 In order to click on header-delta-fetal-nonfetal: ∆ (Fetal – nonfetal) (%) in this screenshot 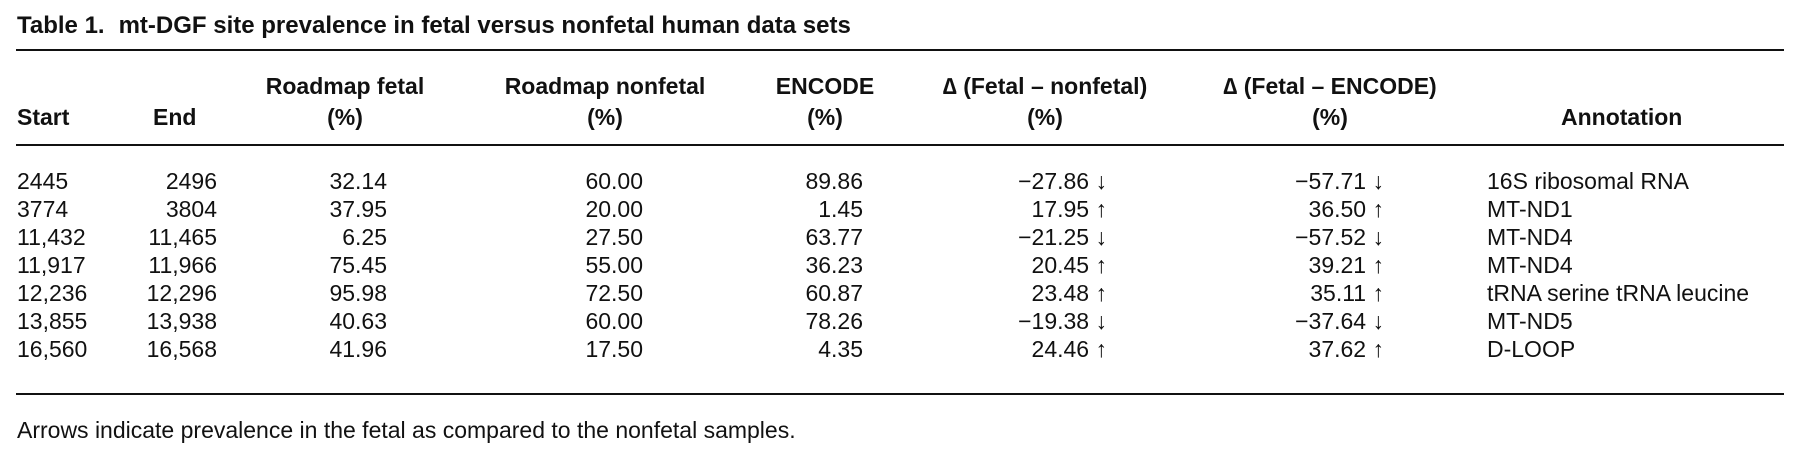, I will do `click(1045, 102)`.